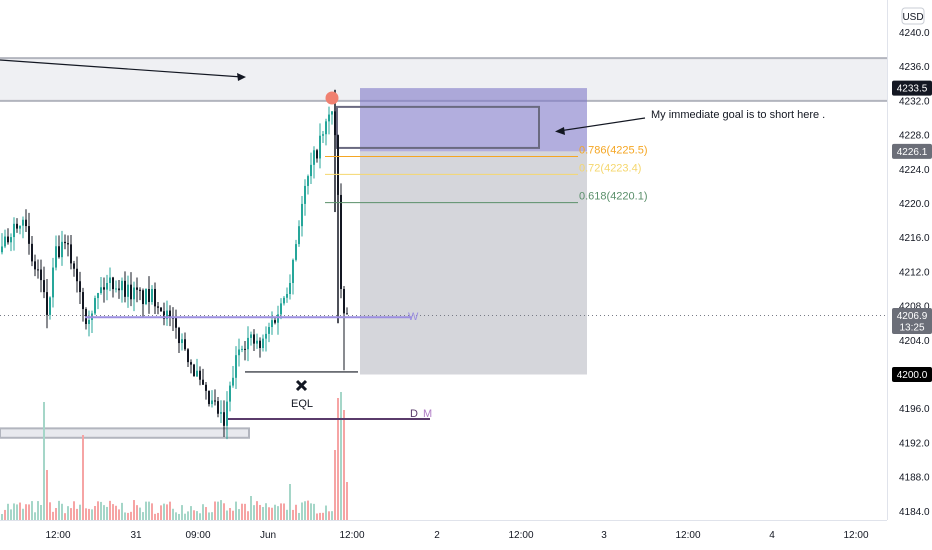  Describe the element at coordinates (241, 77) in the screenshot. I see `trend-arrow-head` at that location.